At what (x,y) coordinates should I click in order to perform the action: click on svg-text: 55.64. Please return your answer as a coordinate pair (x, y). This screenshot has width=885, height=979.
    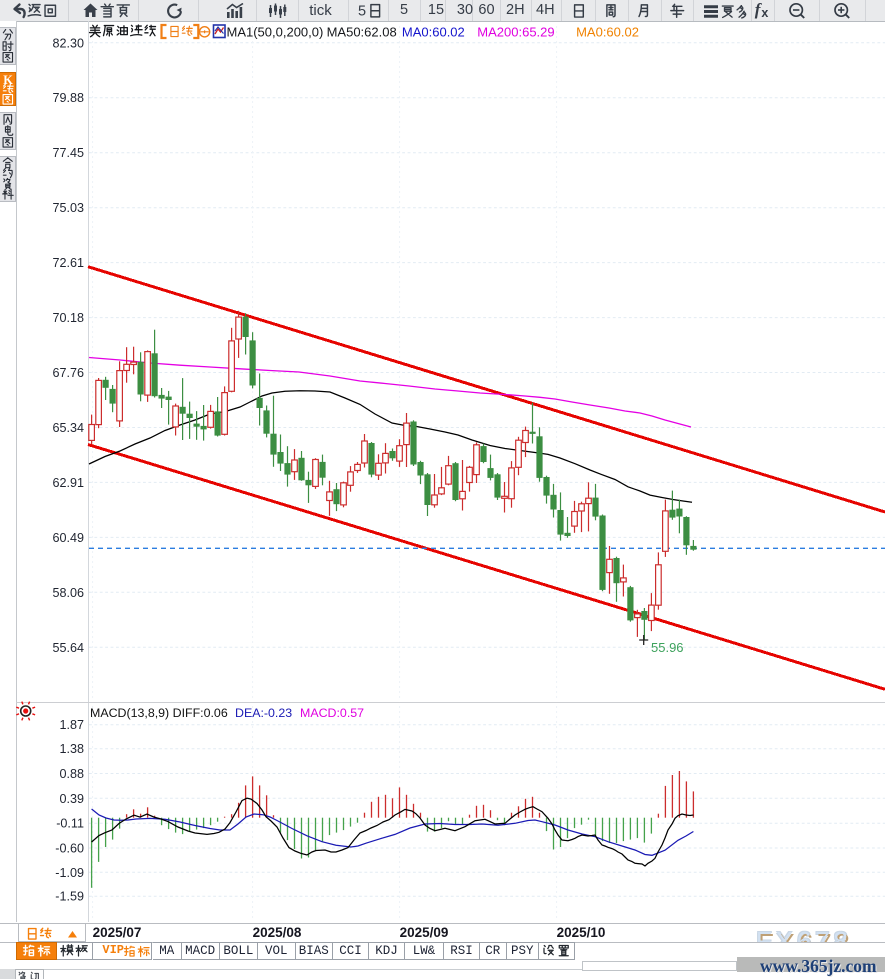
    Looking at the image, I should click on (68, 648).